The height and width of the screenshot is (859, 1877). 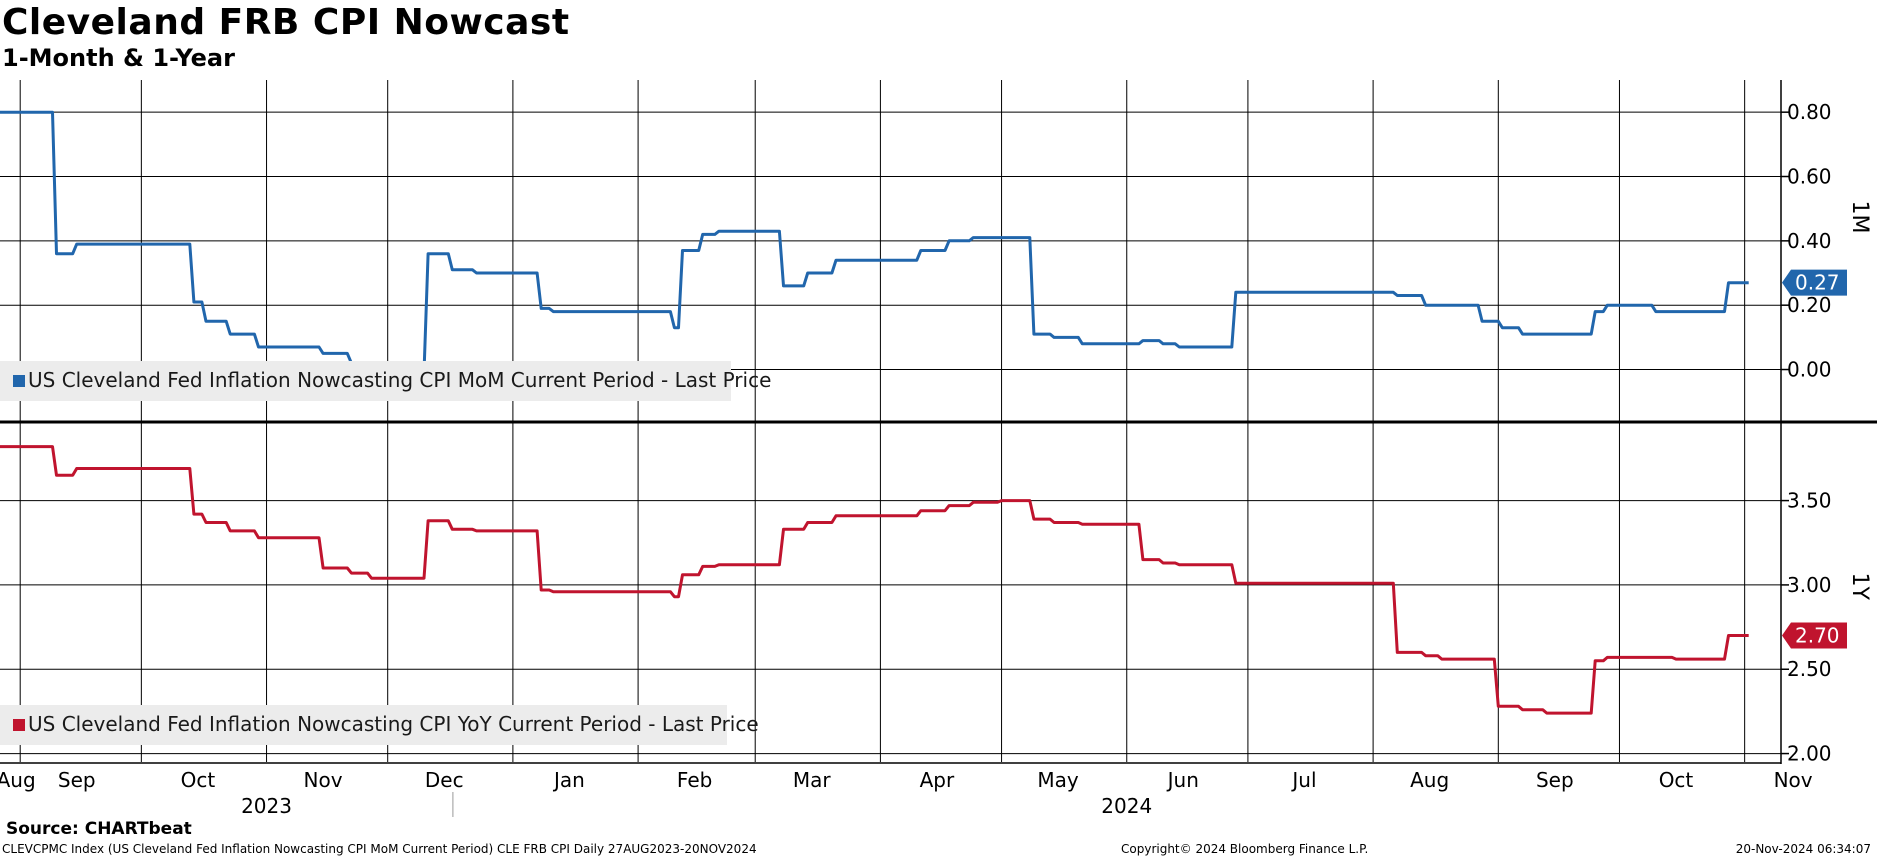 What do you see at coordinates (1809, 669) in the screenshot?
I see `yoy-ytick-label-2: 2.50` at bounding box center [1809, 669].